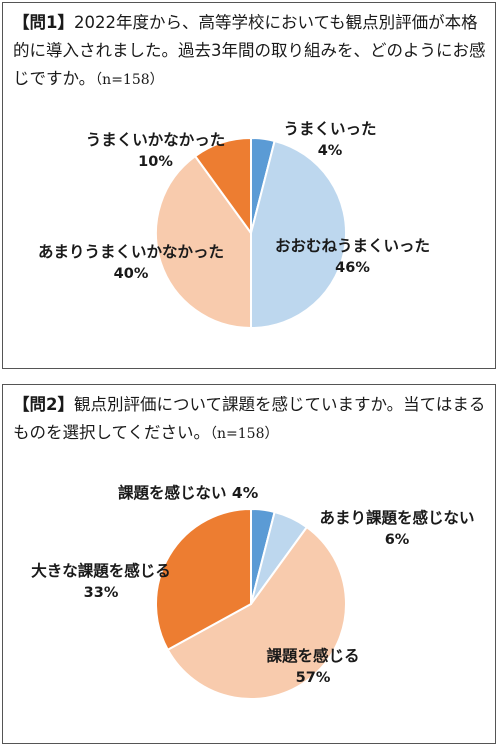 The height and width of the screenshot is (746, 500). Describe the element at coordinates (129, 80) in the screenshot. I see `question-1-sample-size: （n=158）` at that location.